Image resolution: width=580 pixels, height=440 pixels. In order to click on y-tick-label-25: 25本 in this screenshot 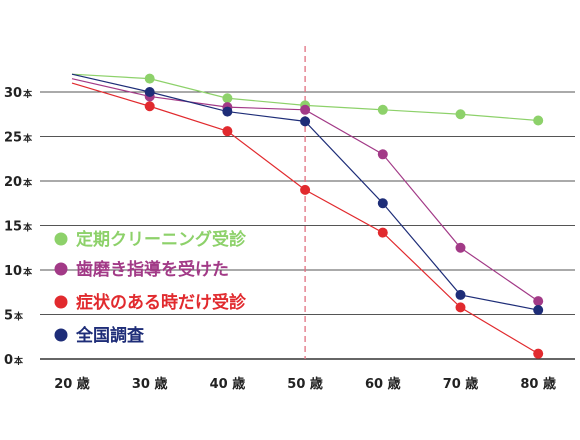, I will do `click(18, 138)`.